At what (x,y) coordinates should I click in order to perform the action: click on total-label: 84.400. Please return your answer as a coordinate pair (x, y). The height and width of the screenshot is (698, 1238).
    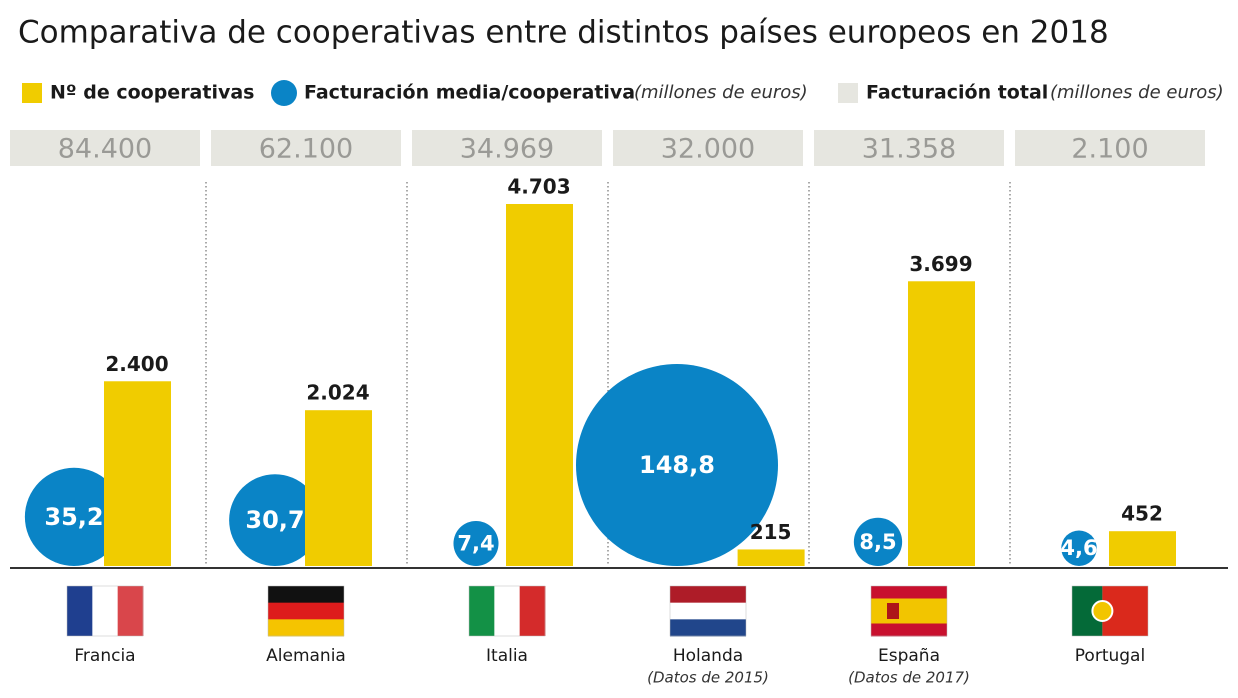
    Looking at the image, I should click on (105, 149).